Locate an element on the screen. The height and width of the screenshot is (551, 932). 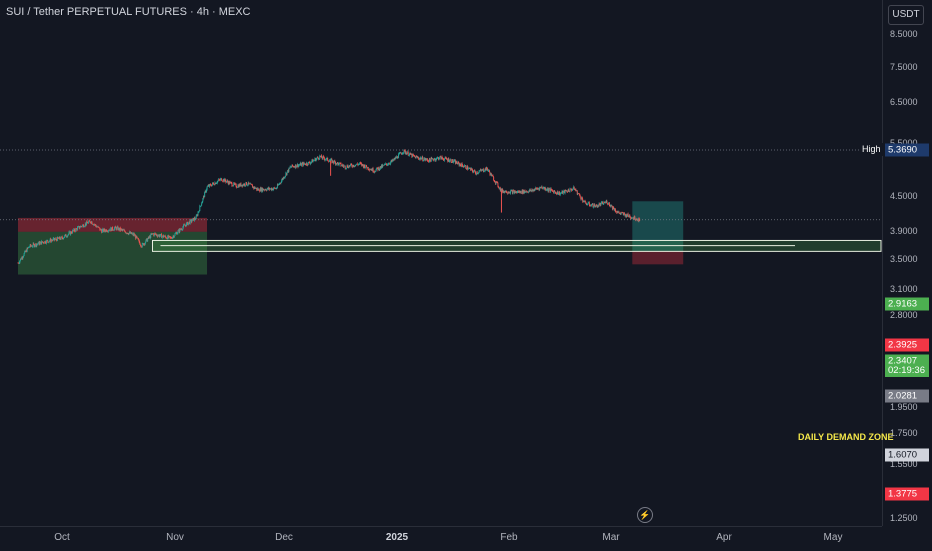
lightning-icon: ⚡ is located at coordinates (645, 515).